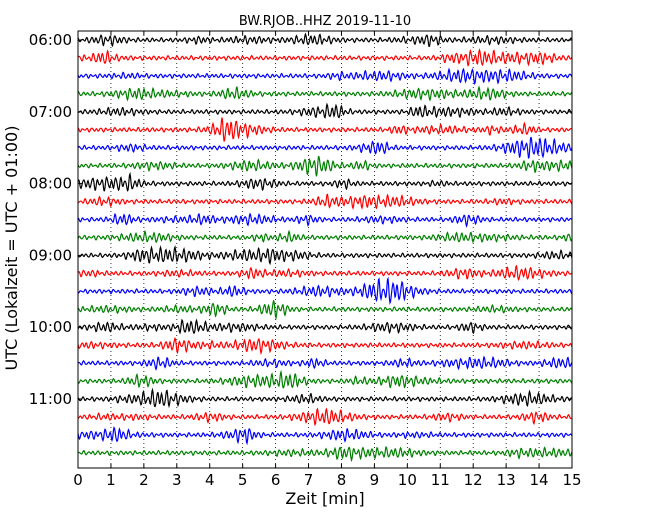  I want to click on y-tick-label: 10:00, so click(50, 327).